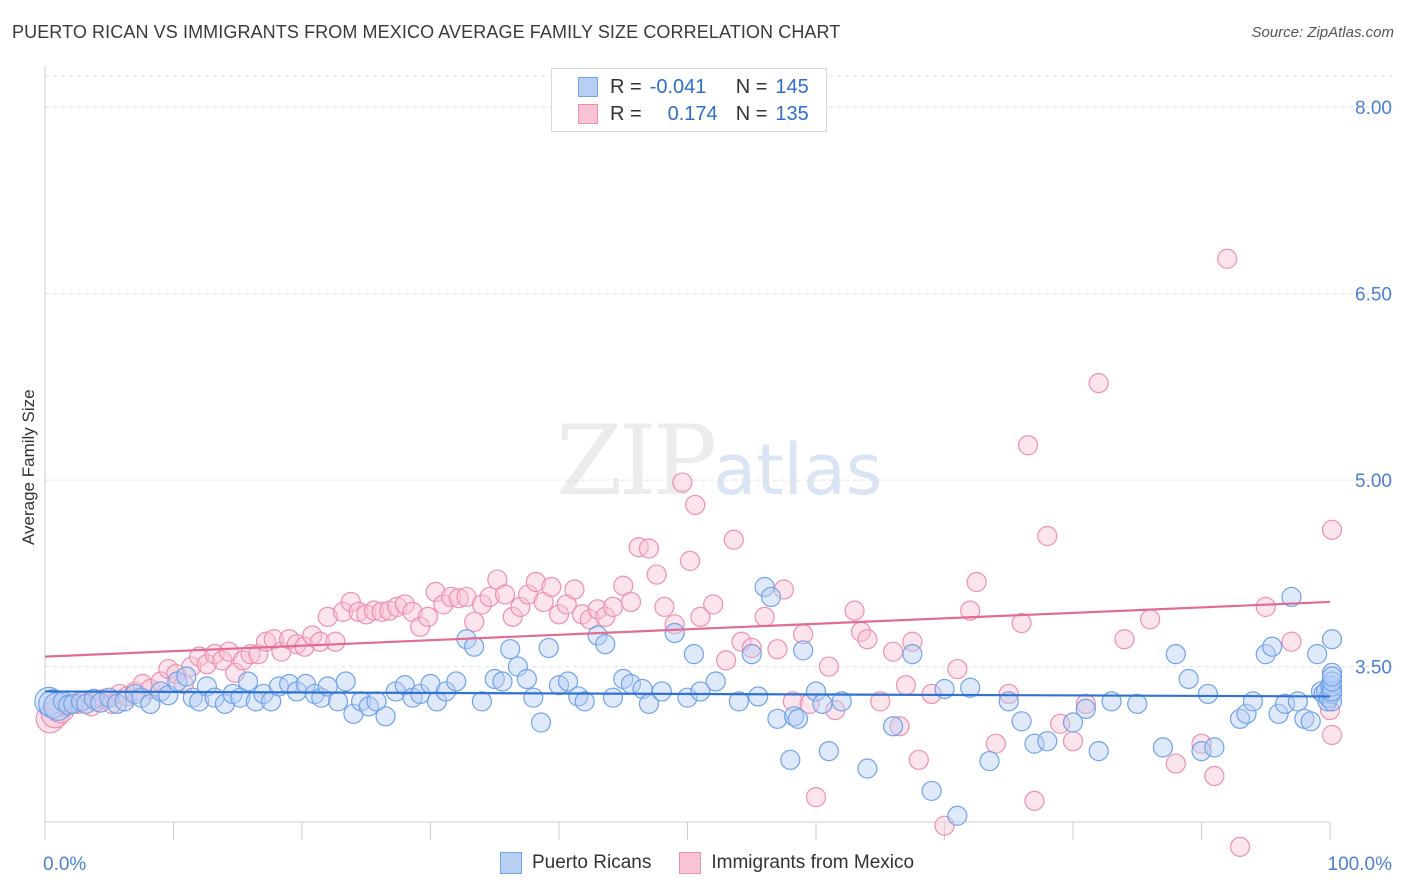 The width and height of the screenshot is (1406, 892). What do you see at coordinates (751, 113) in the screenshot?
I see `n-label: N =` at bounding box center [751, 113].